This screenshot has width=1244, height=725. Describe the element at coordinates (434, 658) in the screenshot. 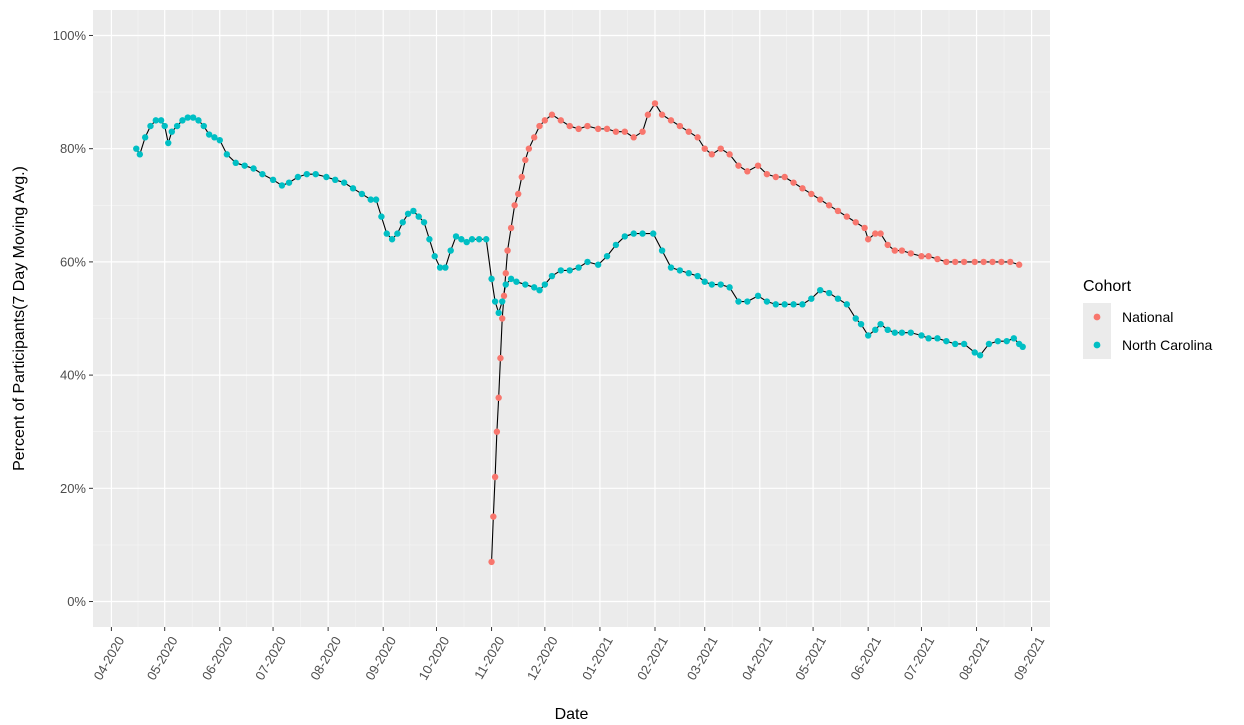

I see `x-tick-label: 10-2020` at that location.